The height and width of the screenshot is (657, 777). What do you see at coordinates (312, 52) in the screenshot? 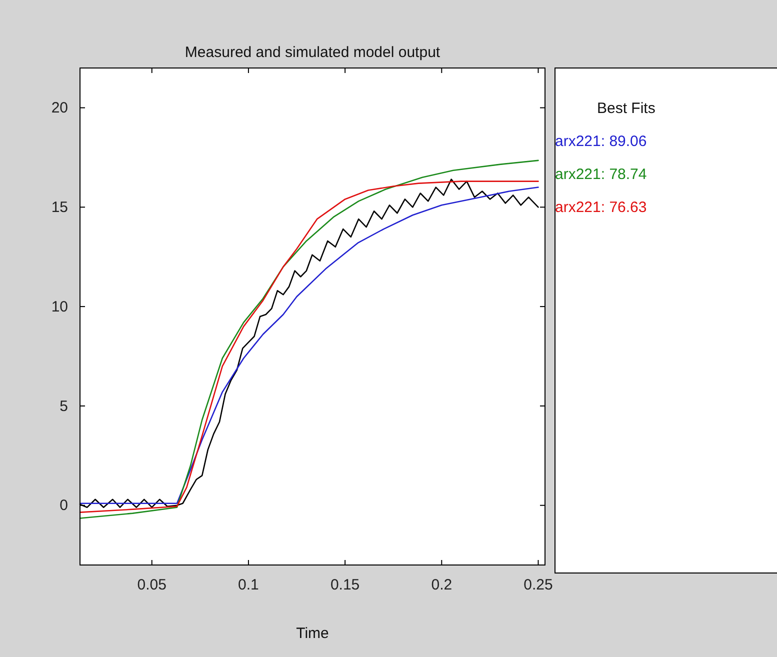
I see `chart-title: Measured and simulated model output` at bounding box center [312, 52].